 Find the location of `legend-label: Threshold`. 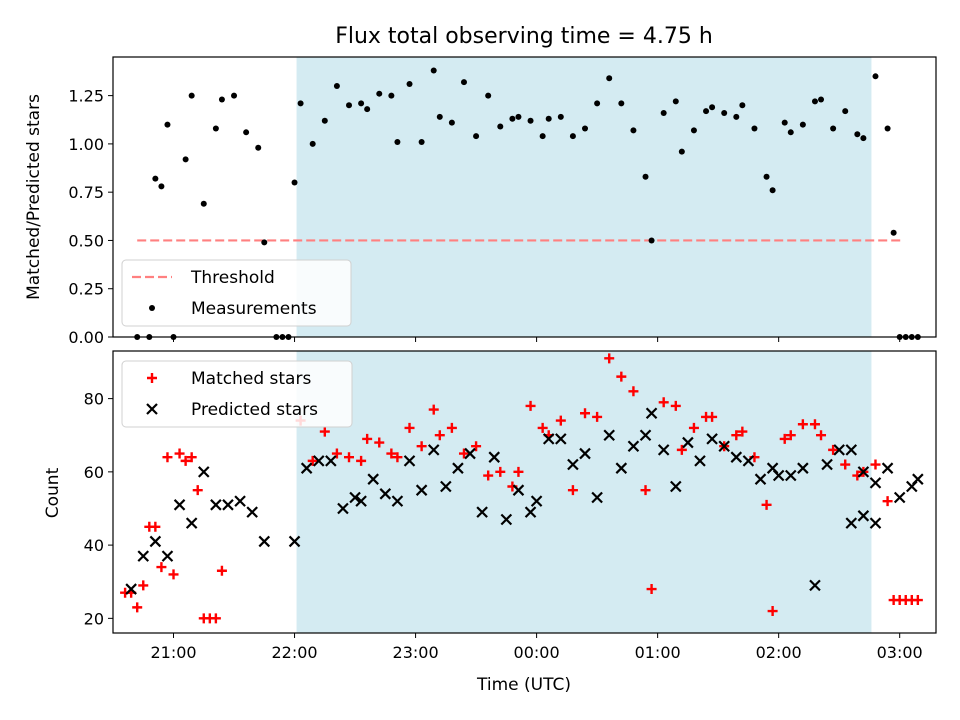

legend-label: Threshold is located at coordinates (232, 278).